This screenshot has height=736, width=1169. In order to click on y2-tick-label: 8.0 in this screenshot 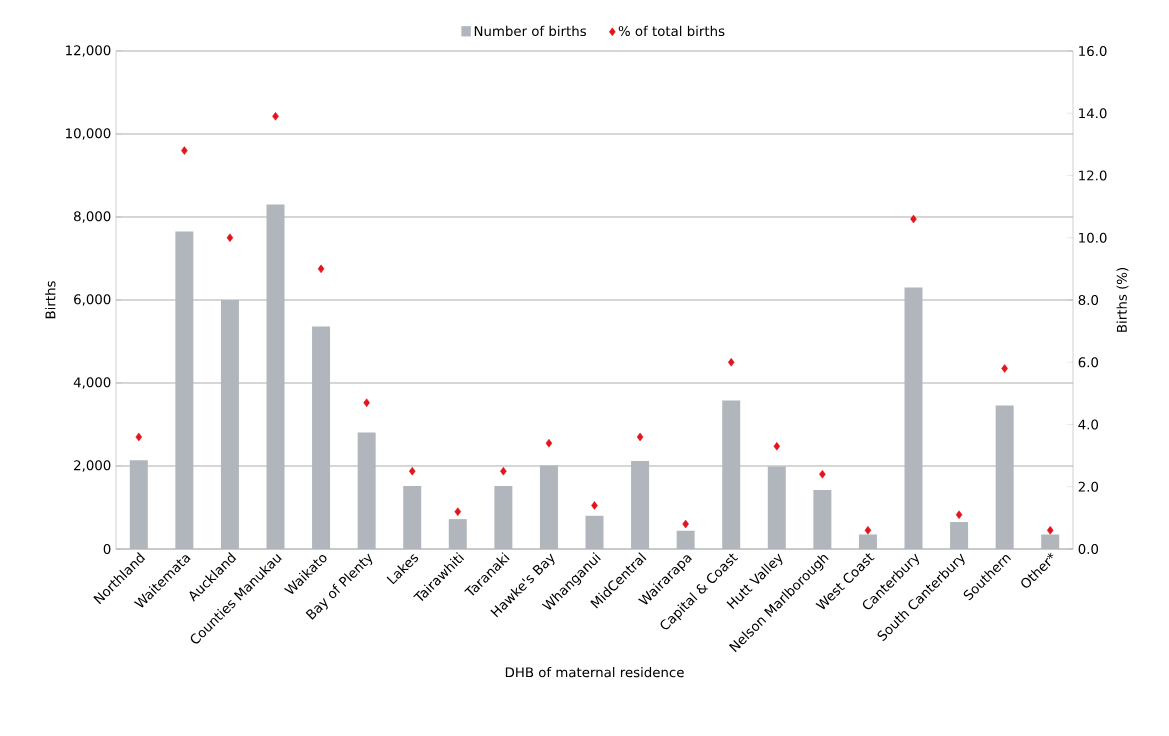, I will do `click(1088, 300)`.